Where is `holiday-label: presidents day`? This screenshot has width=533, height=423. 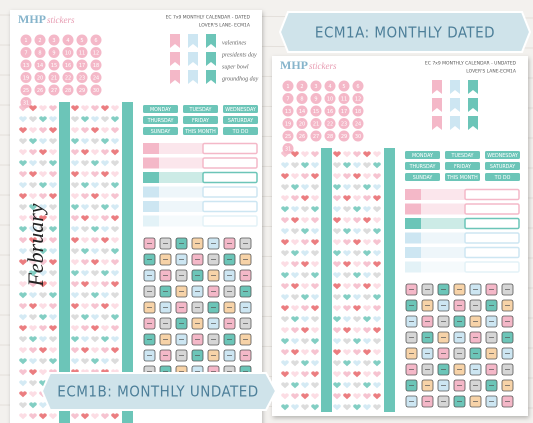
holiday-label: presidents day is located at coordinates (239, 55).